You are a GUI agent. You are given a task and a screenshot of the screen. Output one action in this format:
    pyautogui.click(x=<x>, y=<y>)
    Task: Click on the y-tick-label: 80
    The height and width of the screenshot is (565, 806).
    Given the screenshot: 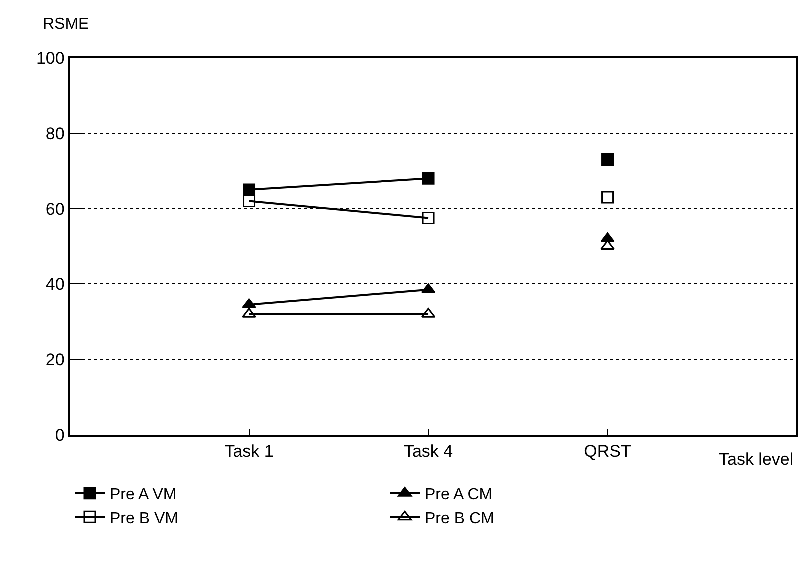 What is the action you would take?
    pyautogui.click(x=55, y=134)
    